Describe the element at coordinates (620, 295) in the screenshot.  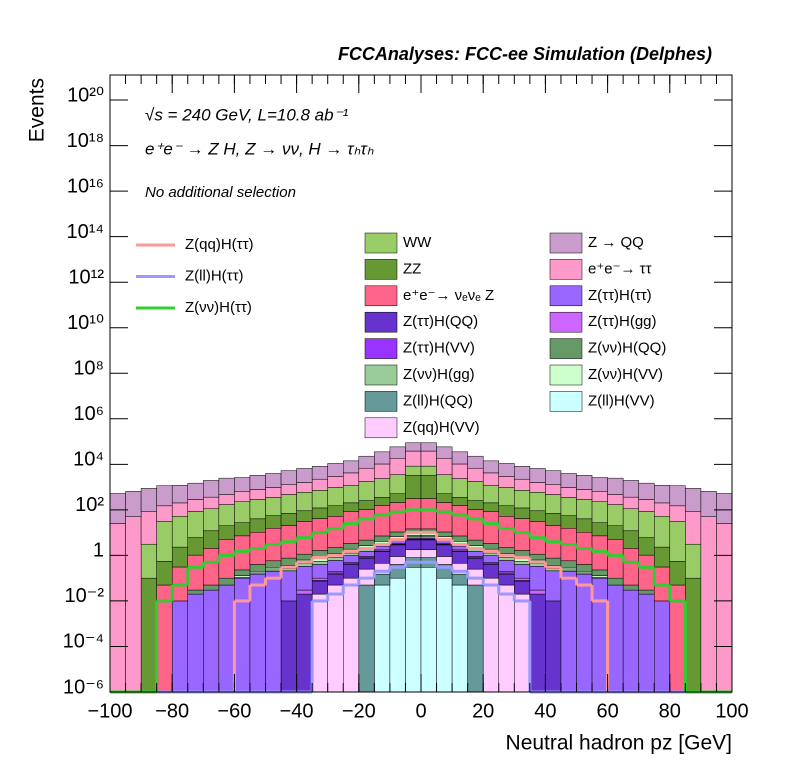
I see `legend-label: Z(ττ)H(ττ)` at that location.